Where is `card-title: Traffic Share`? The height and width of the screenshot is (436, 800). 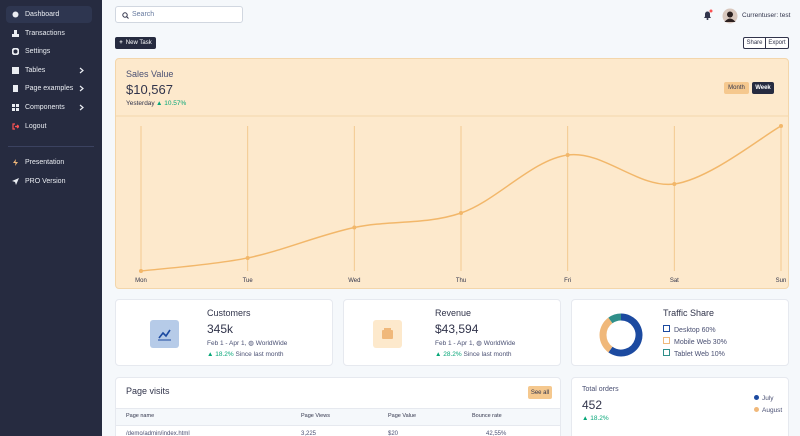
card-title: Traffic Share is located at coordinates (689, 313).